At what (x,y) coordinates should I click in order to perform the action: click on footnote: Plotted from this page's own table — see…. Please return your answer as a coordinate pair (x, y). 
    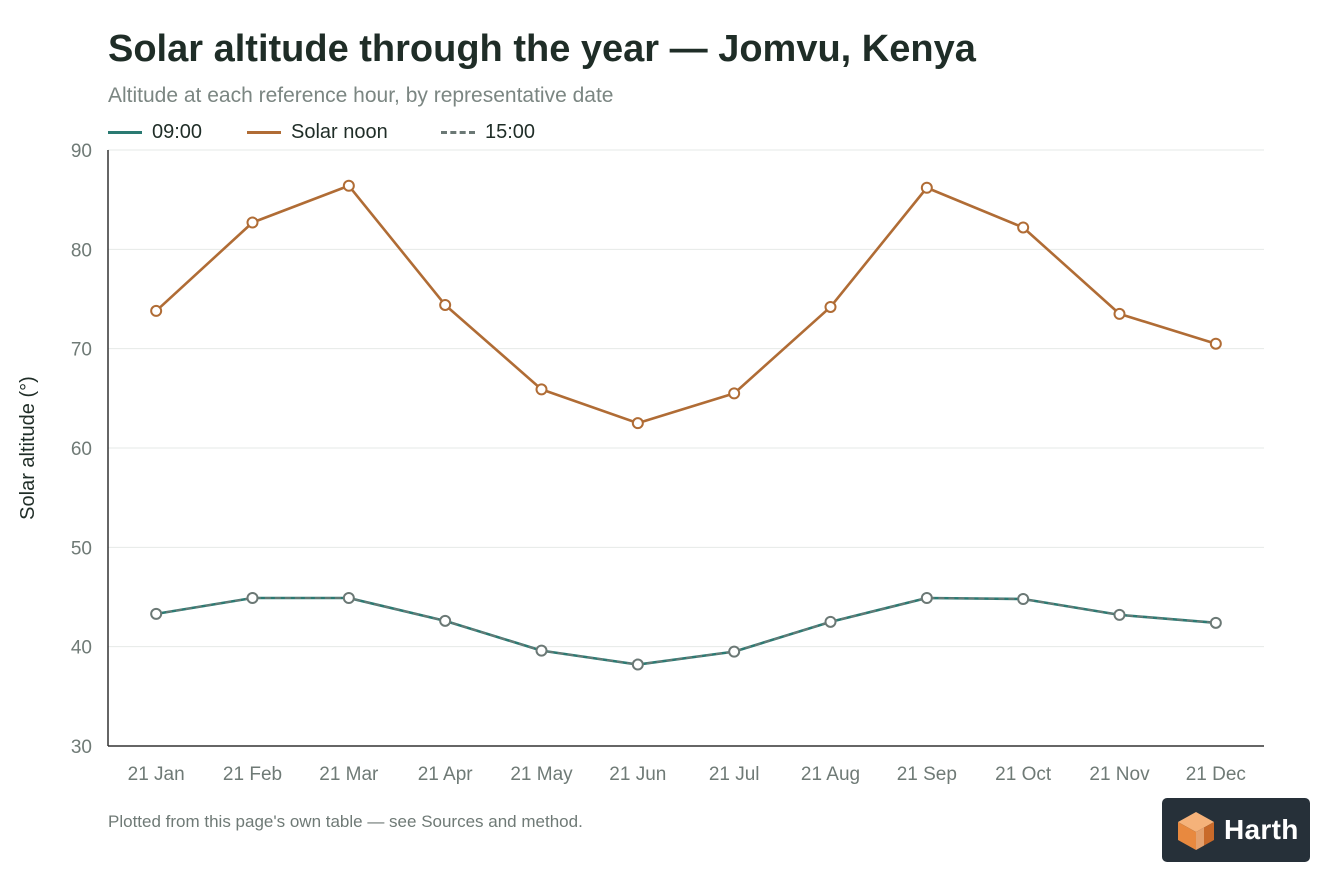
    Looking at the image, I should click on (345, 821).